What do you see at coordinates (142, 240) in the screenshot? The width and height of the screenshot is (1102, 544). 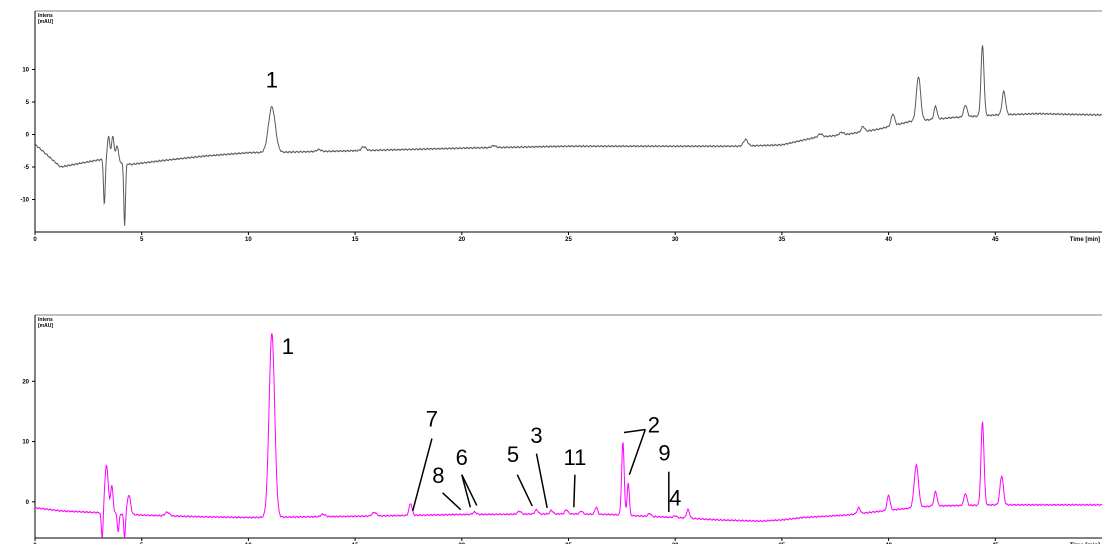 I see `x-tick-label: 5` at bounding box center [142, 240].